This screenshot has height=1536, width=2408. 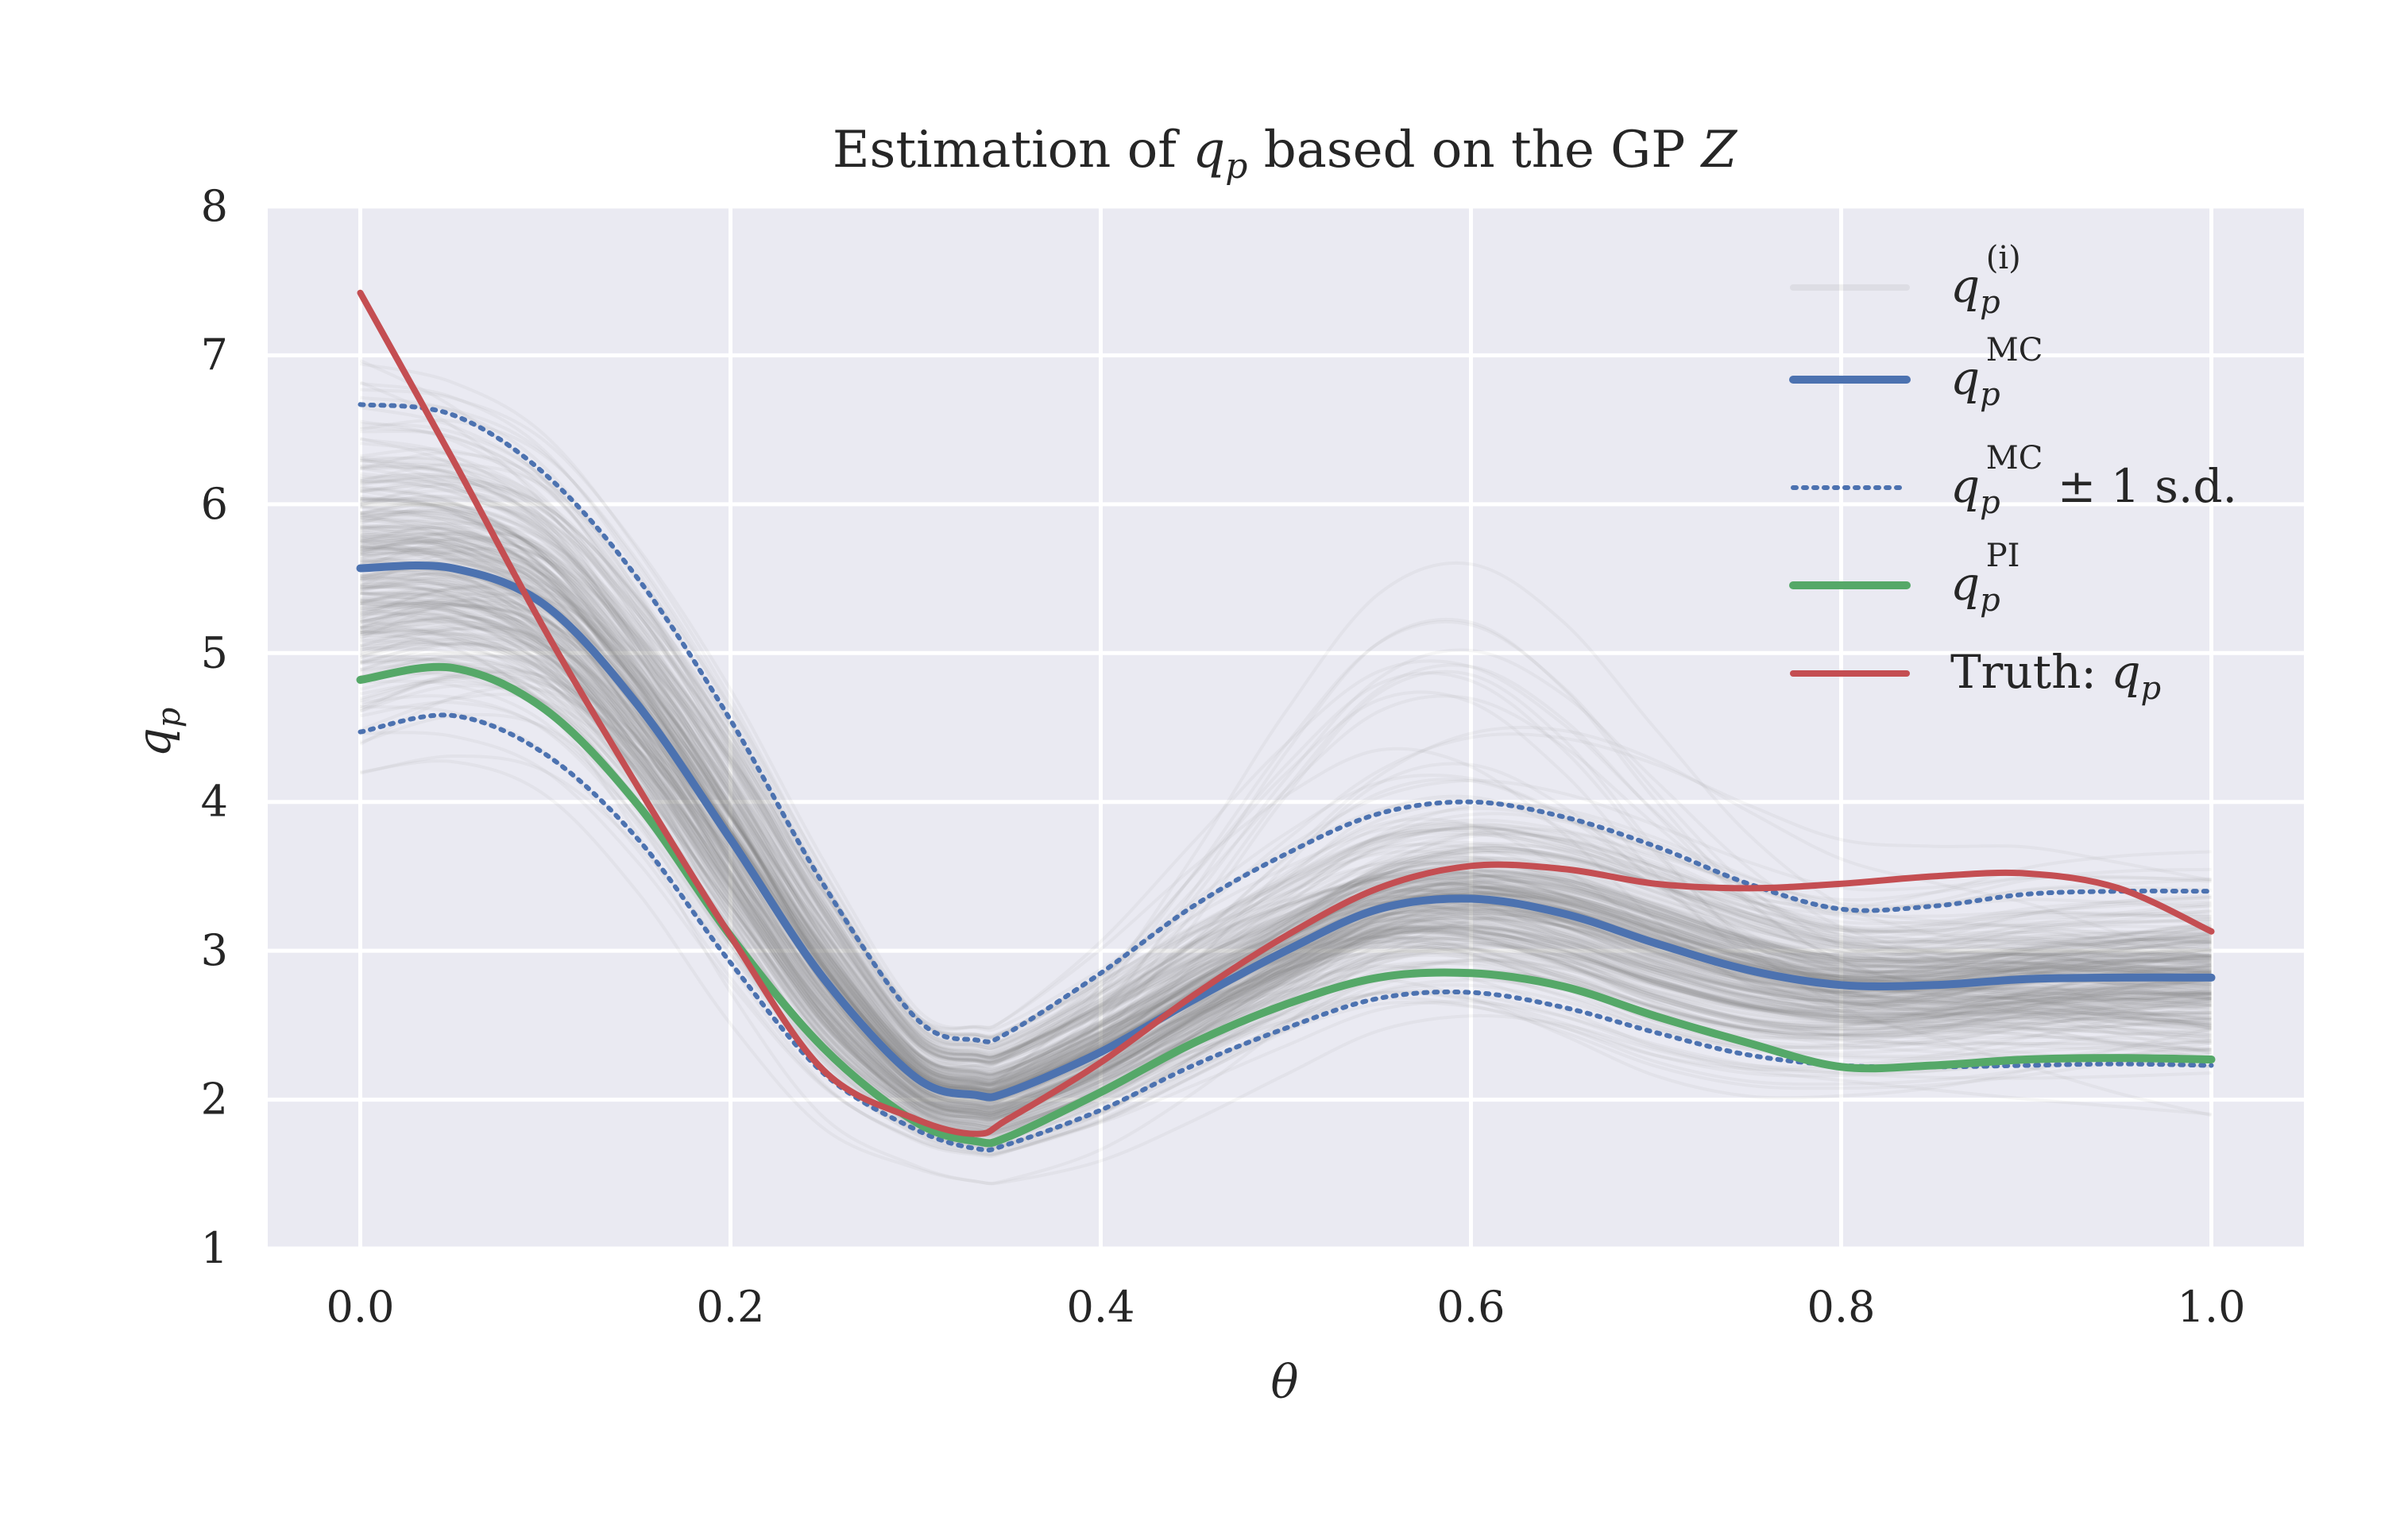 What do you see at coordinates (214, 950) in the screenshot?
I see `y-tick-label: 3` at bounding box center [214, 950].